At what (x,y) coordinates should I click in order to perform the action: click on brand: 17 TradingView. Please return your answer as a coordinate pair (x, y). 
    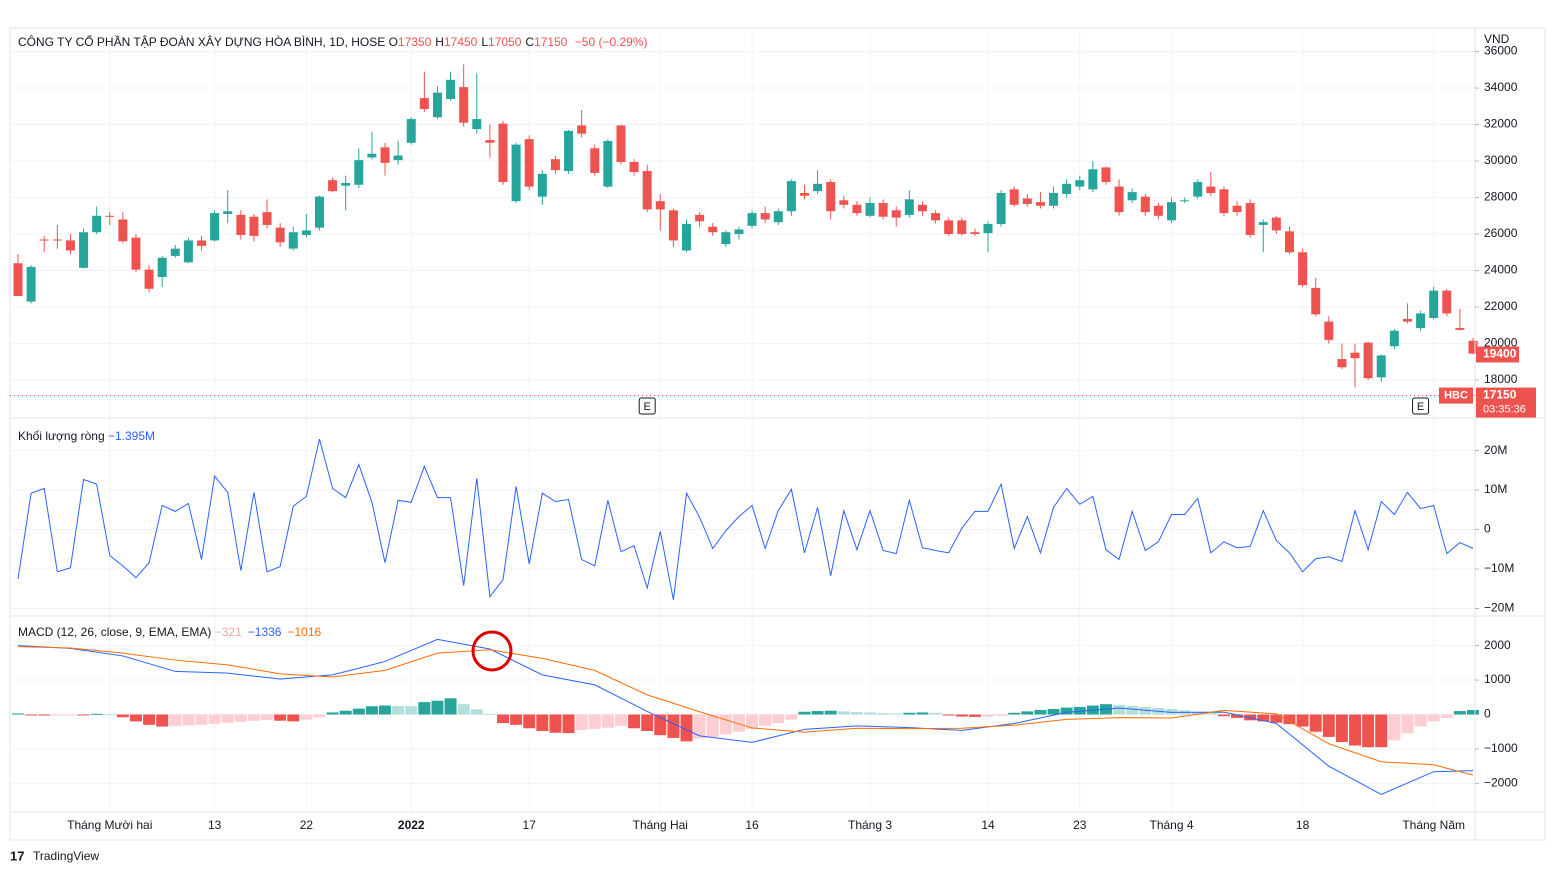
    Looking at the image, I should click on (54, 855).